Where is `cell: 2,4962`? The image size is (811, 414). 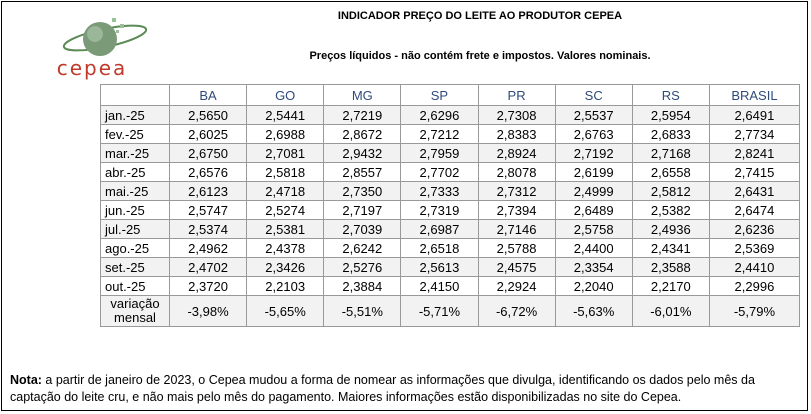 cell: 2,4962 is located at coordinates (208, 248).